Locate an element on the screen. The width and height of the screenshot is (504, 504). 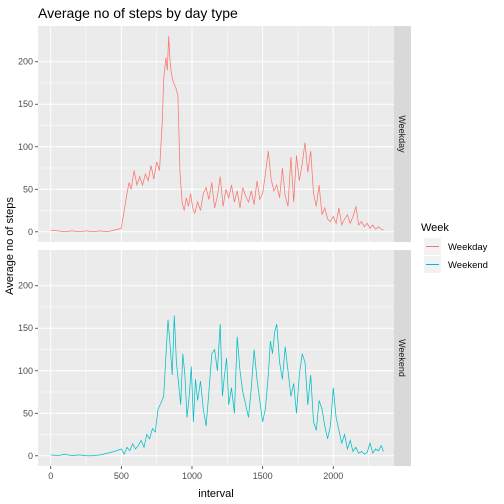
x-tick-label: 1000 is located at coordinates (192, 476).